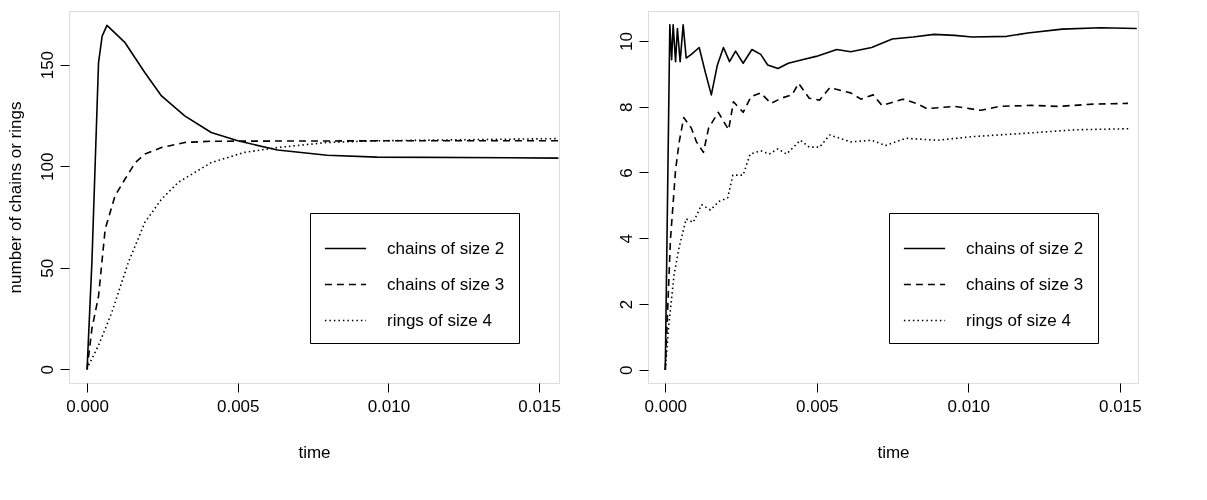 The height and width of the screenshot is (500, 1207). What do you see at coordinates (626, 41) in the screenshot?
I see `y-tick-label: 10` at bounding box center [626, 41].